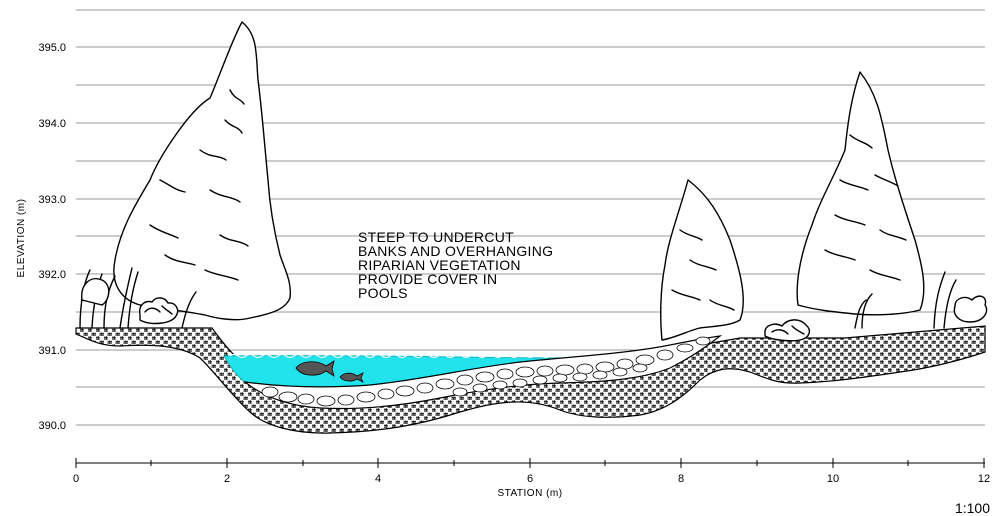 Image resolution: width=994 pixels, height=516 pixels. What do you see at coordinates (436, 237) in the screenshot?
I see `annotation-line-1: STEEP TO UNDERCUT` at bounding box center [436, 237].